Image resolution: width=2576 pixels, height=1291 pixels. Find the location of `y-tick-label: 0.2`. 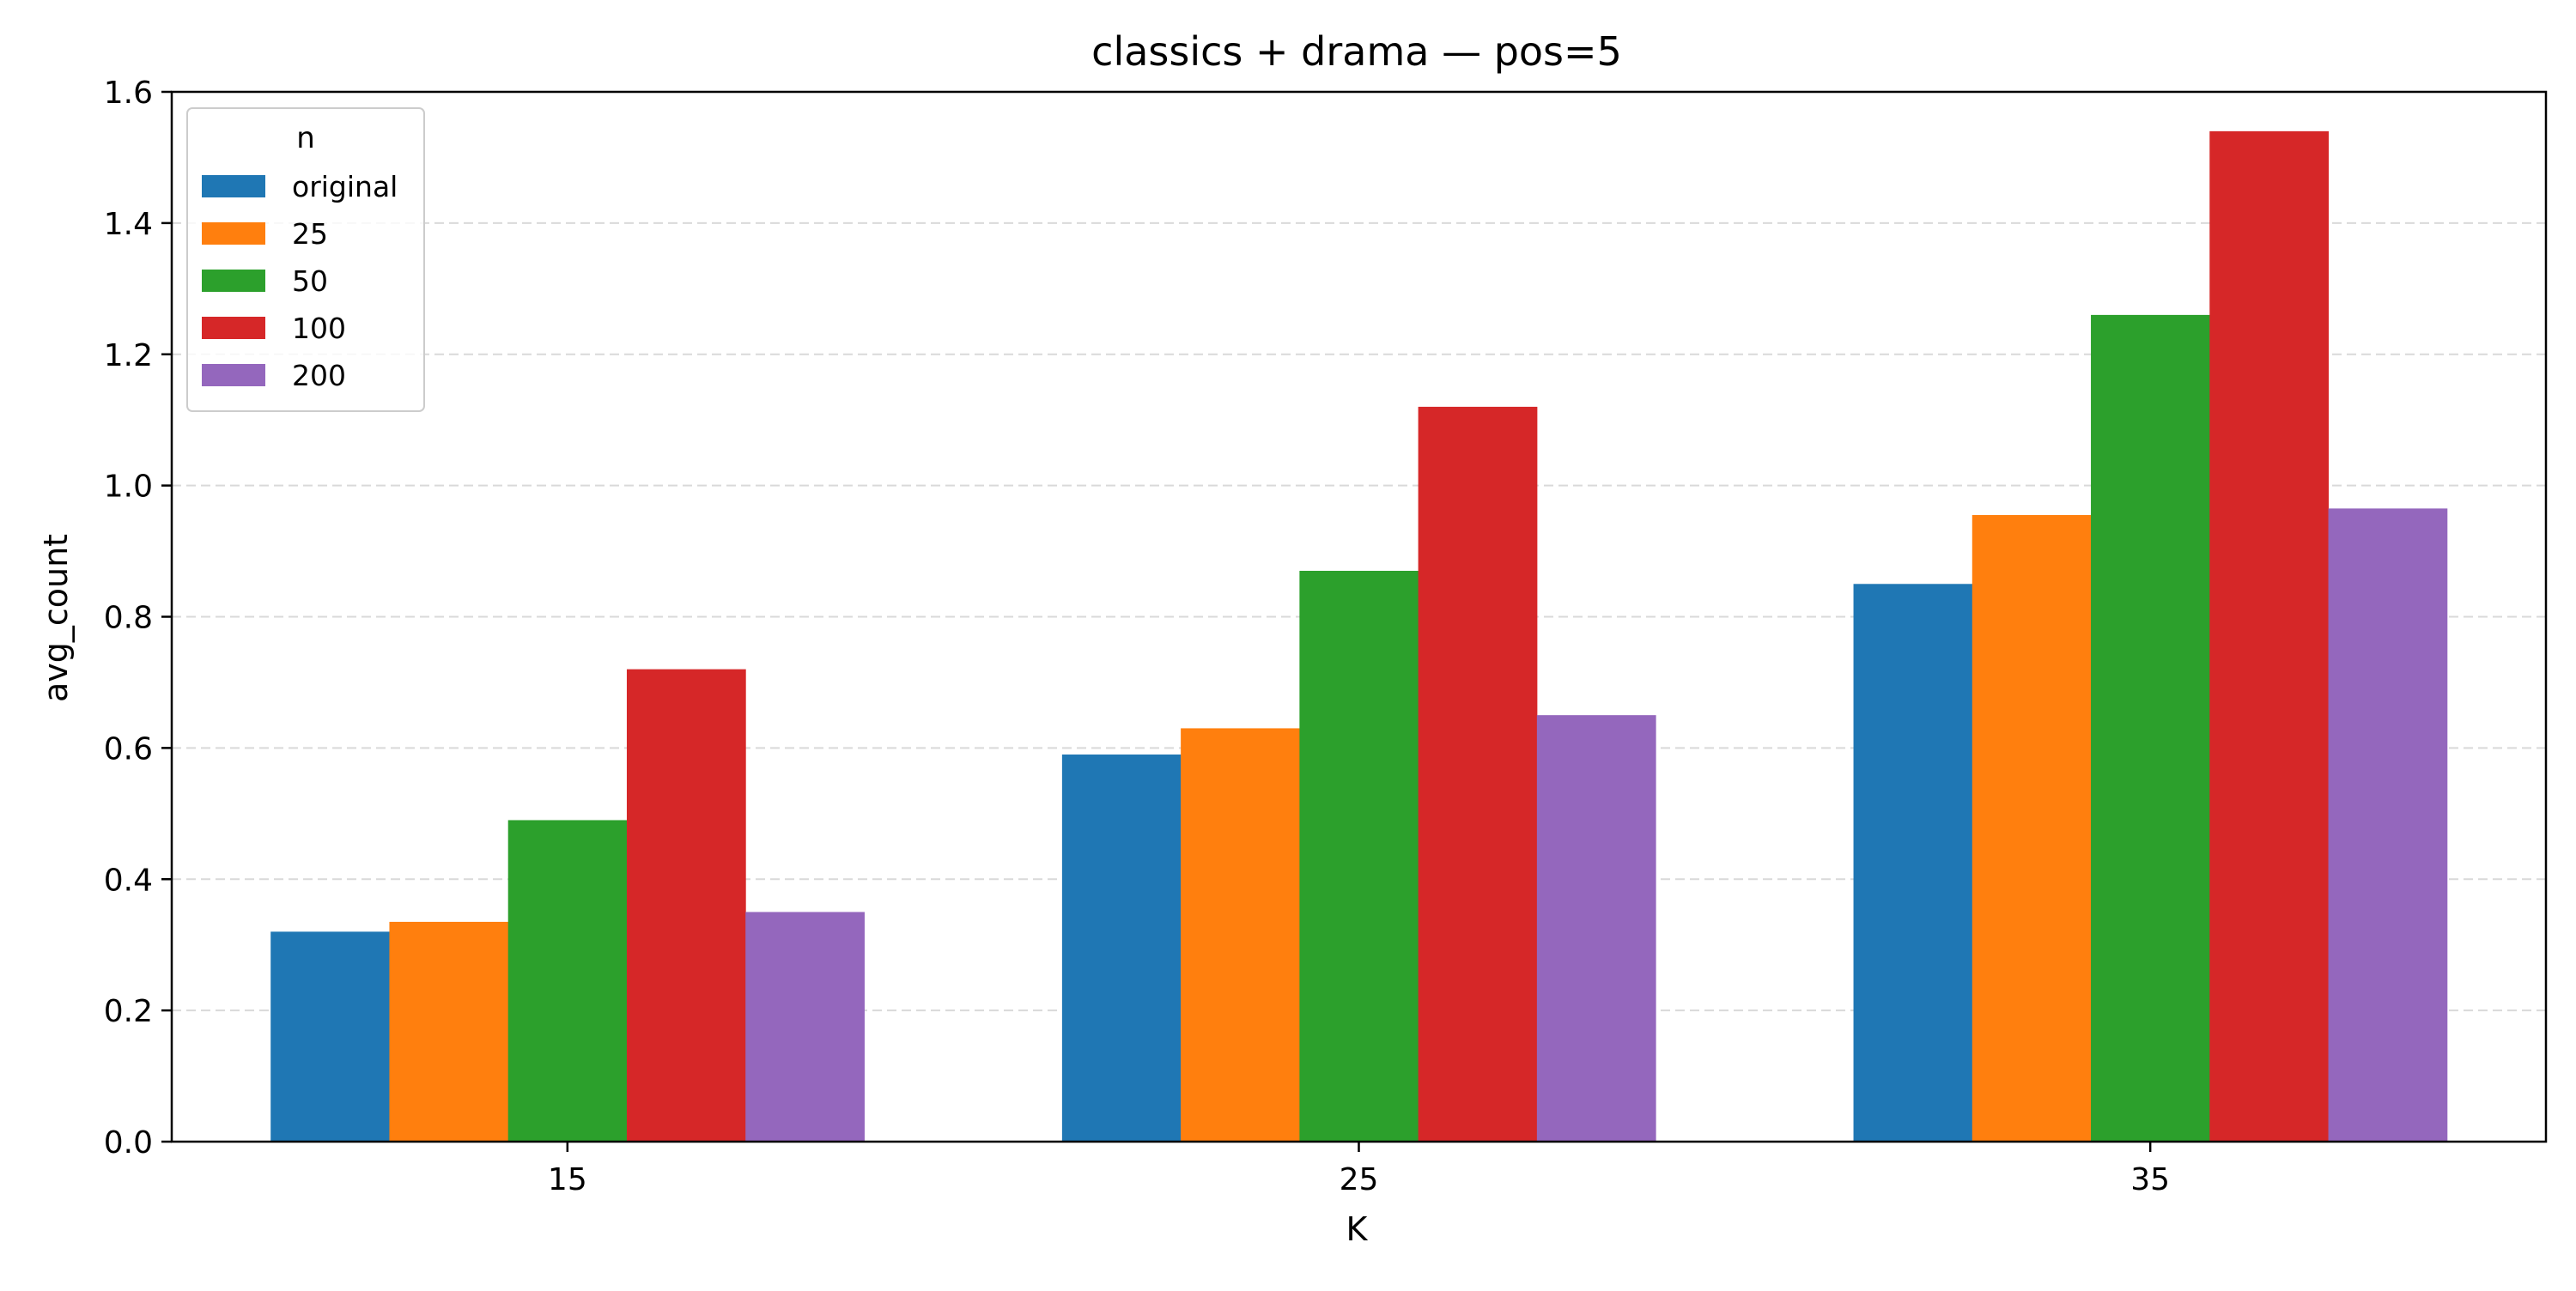

y-tick-label: 0.2 is located at coordinates (128, 1012).